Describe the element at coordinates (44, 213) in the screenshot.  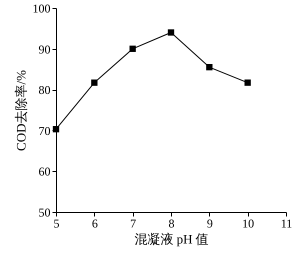
I see `y-tick-label: 50` at that location.